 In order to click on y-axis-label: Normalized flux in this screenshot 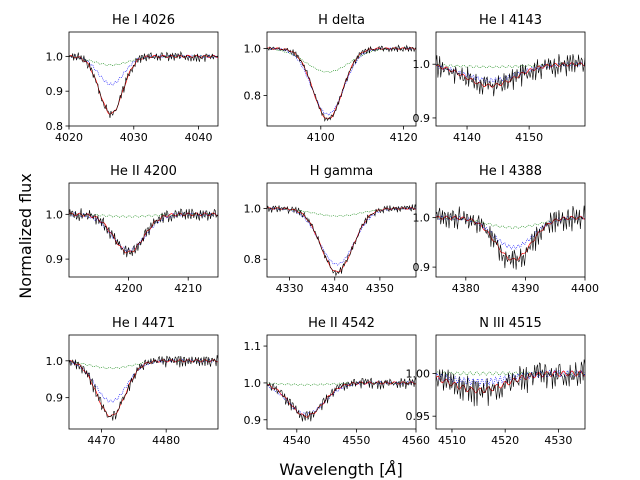, I will do `click(25, 236)`.